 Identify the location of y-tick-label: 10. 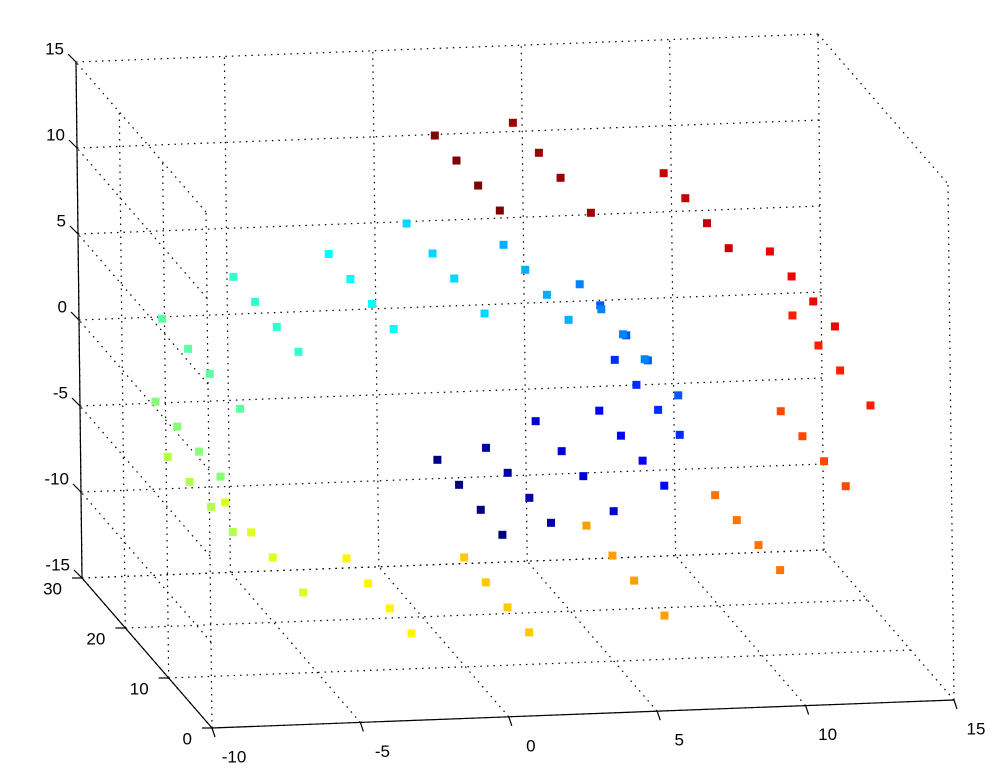
(139, 688).